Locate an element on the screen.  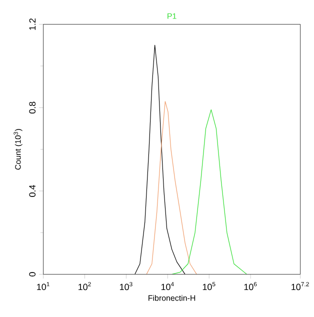
y-tick-label: 0.8 is located at coordinates (32, 108).